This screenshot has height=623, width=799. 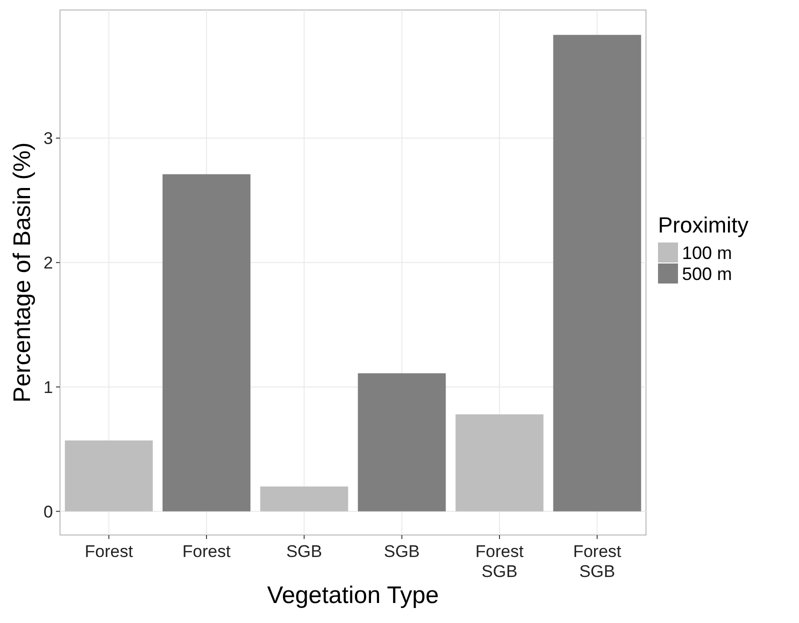 What do you see at coordinates (353, 595) in the screenshot?
I see `x-axis-title: Vegetation Type` at bounding box center [353, 595].